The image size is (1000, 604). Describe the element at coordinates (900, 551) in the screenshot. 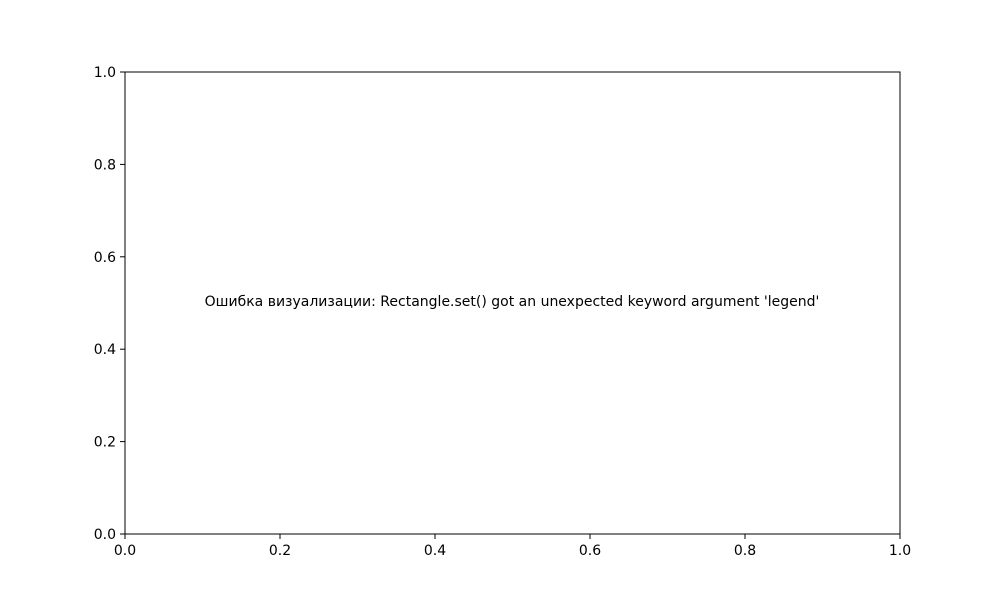

I see `x-tick-label: 1.0` at that location.